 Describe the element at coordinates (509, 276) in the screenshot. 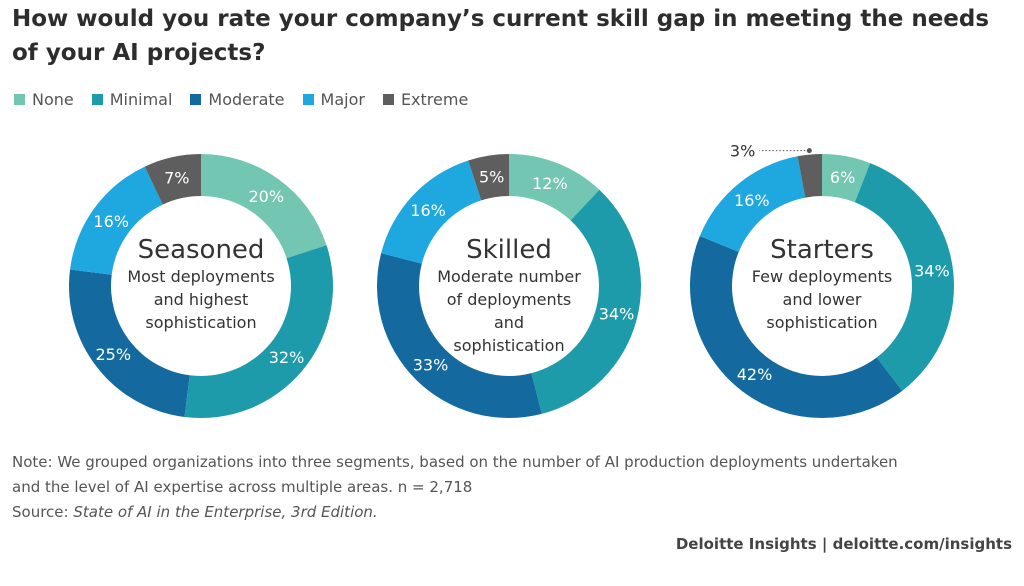

I see `segment-description-line: Moderate number` at that location.